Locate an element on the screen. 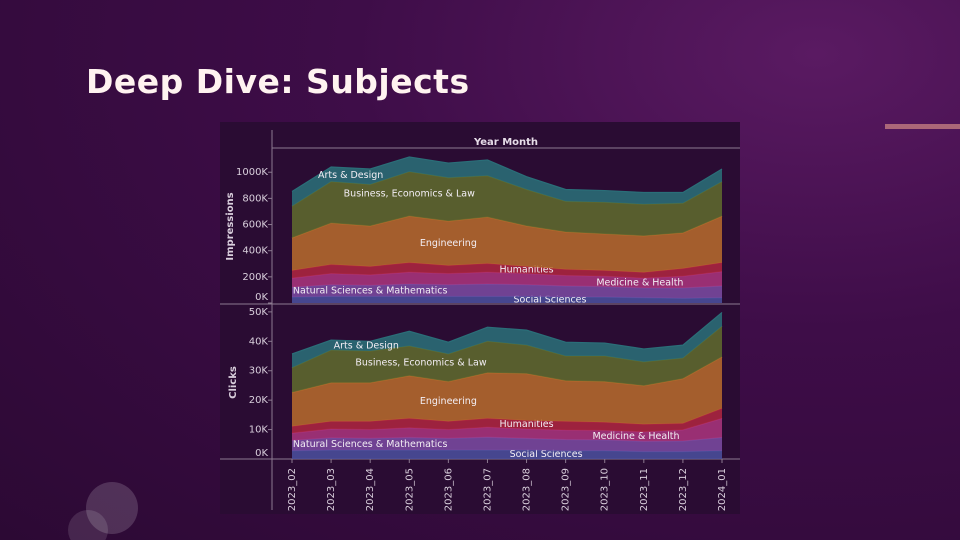 The height and width of the screenshot is (540, 960). x-tick-label: 2023_05 is located at coordinates (409, 489).